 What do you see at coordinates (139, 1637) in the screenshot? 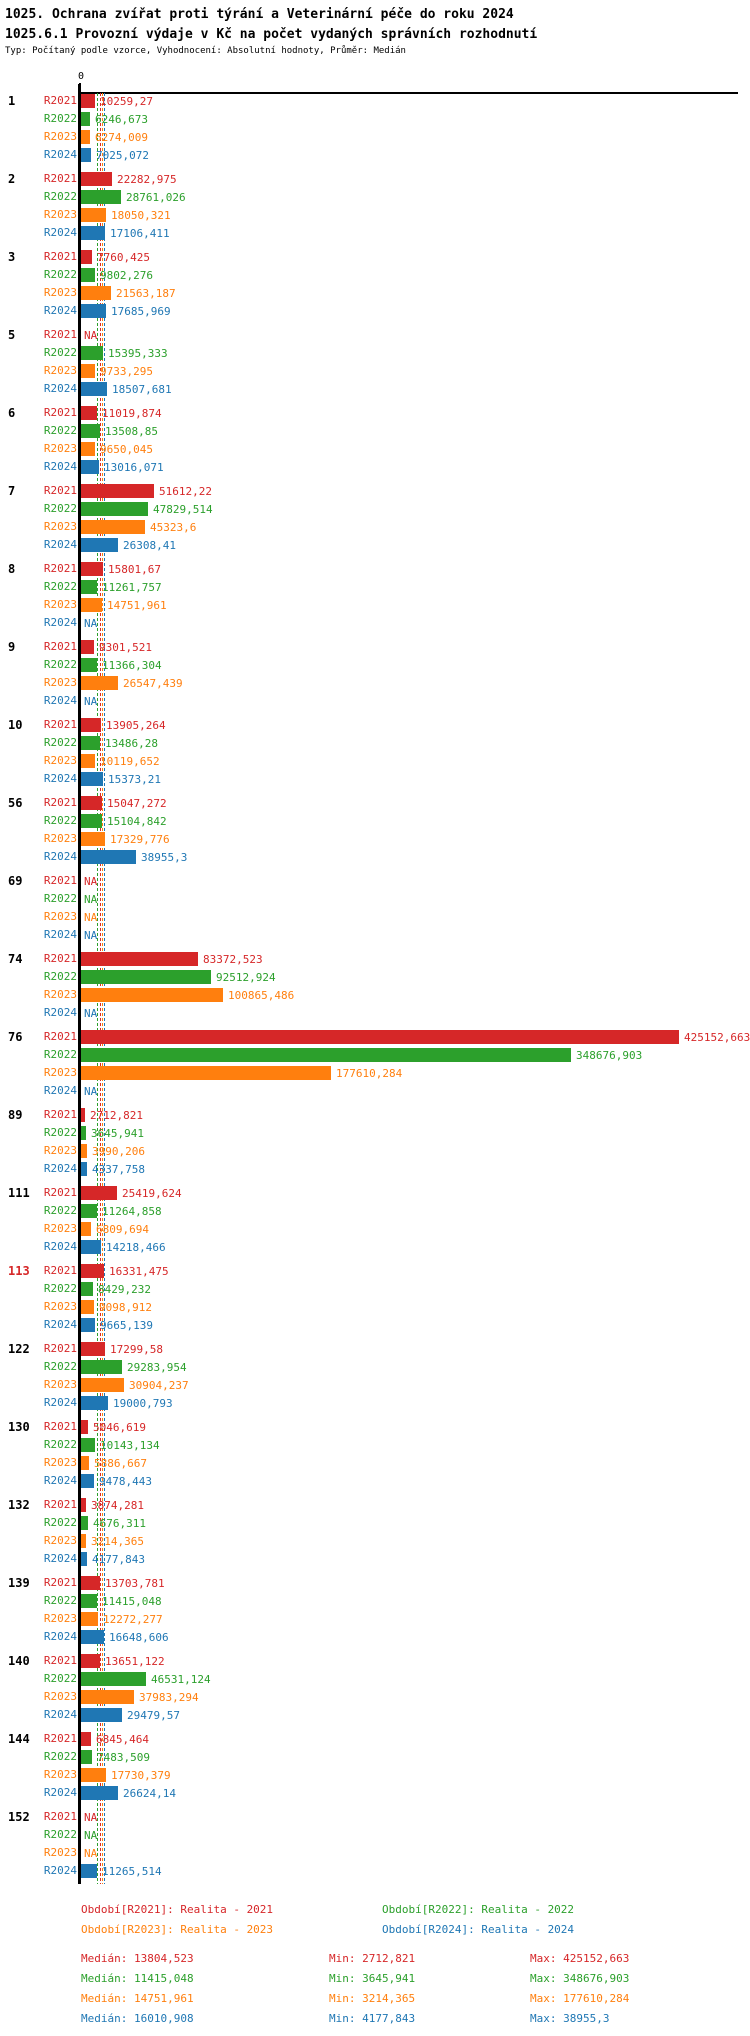
I see `bar-value-label: 16648,606` at bounding box center [139, 1637].